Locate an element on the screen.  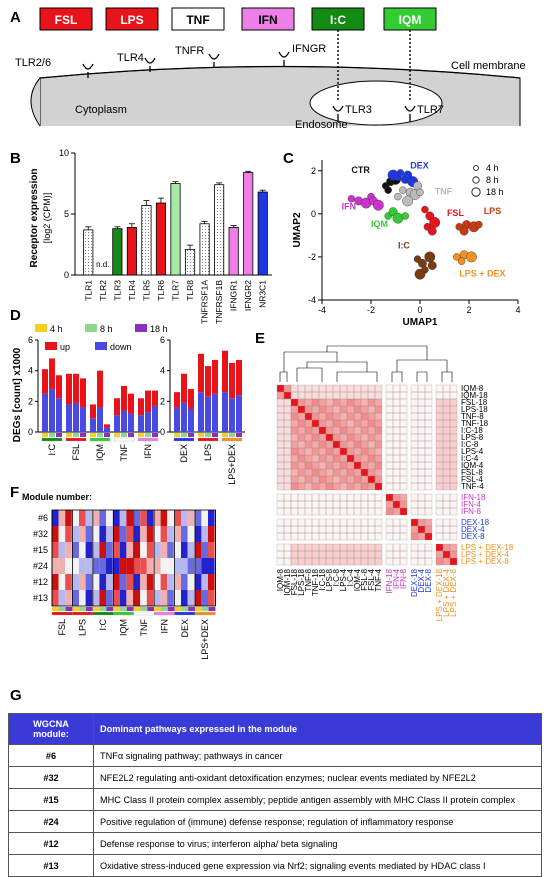
e-col-label: IQM-18 is located at coordinates (287, 581).